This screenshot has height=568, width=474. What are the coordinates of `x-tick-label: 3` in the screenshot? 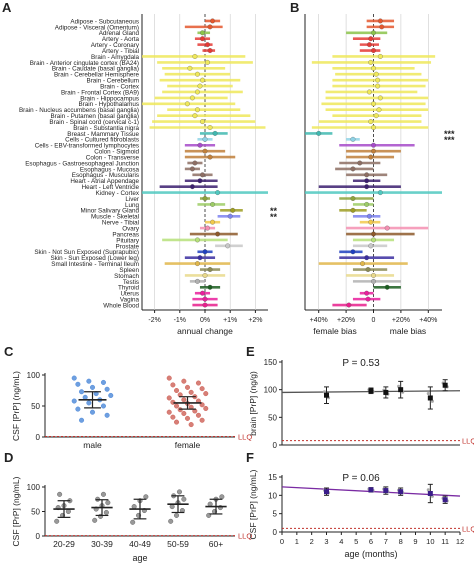 It's located at (326, 541).